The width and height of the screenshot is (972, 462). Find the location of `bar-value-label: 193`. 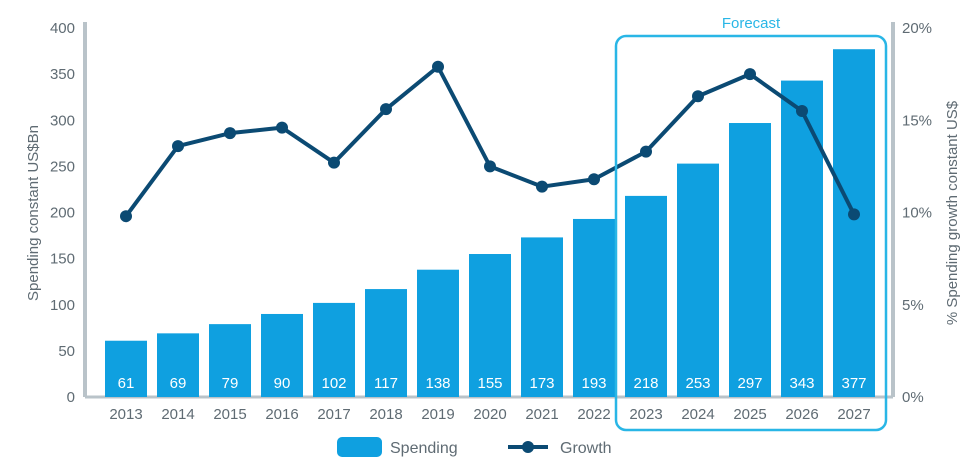

bar-value-label: 193 is located at coordinates (593, 383).